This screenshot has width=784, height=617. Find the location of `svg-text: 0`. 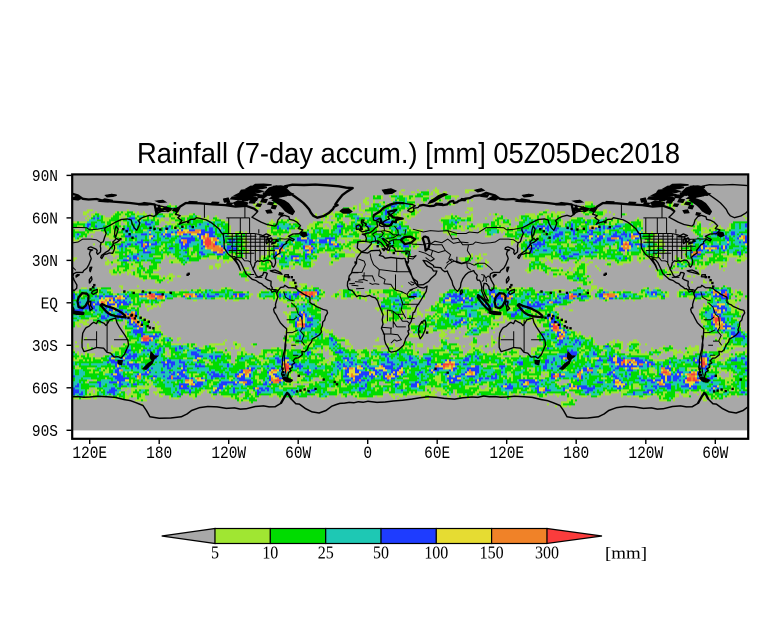

svg-text: 0 is located at coordinates (367, 454).